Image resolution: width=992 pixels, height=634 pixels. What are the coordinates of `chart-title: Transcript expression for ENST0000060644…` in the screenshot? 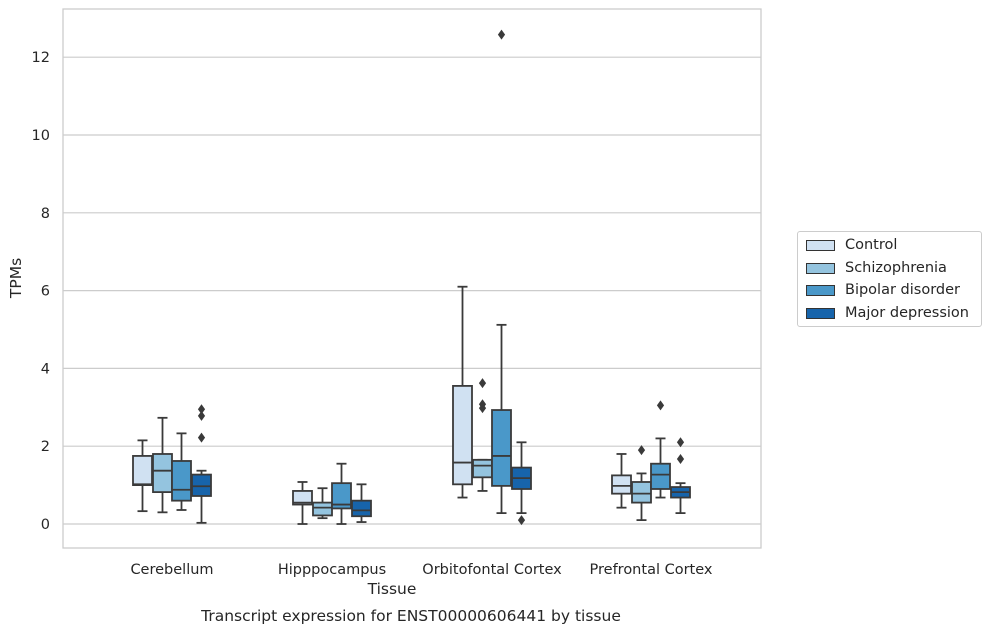 It's located at (410, 616).